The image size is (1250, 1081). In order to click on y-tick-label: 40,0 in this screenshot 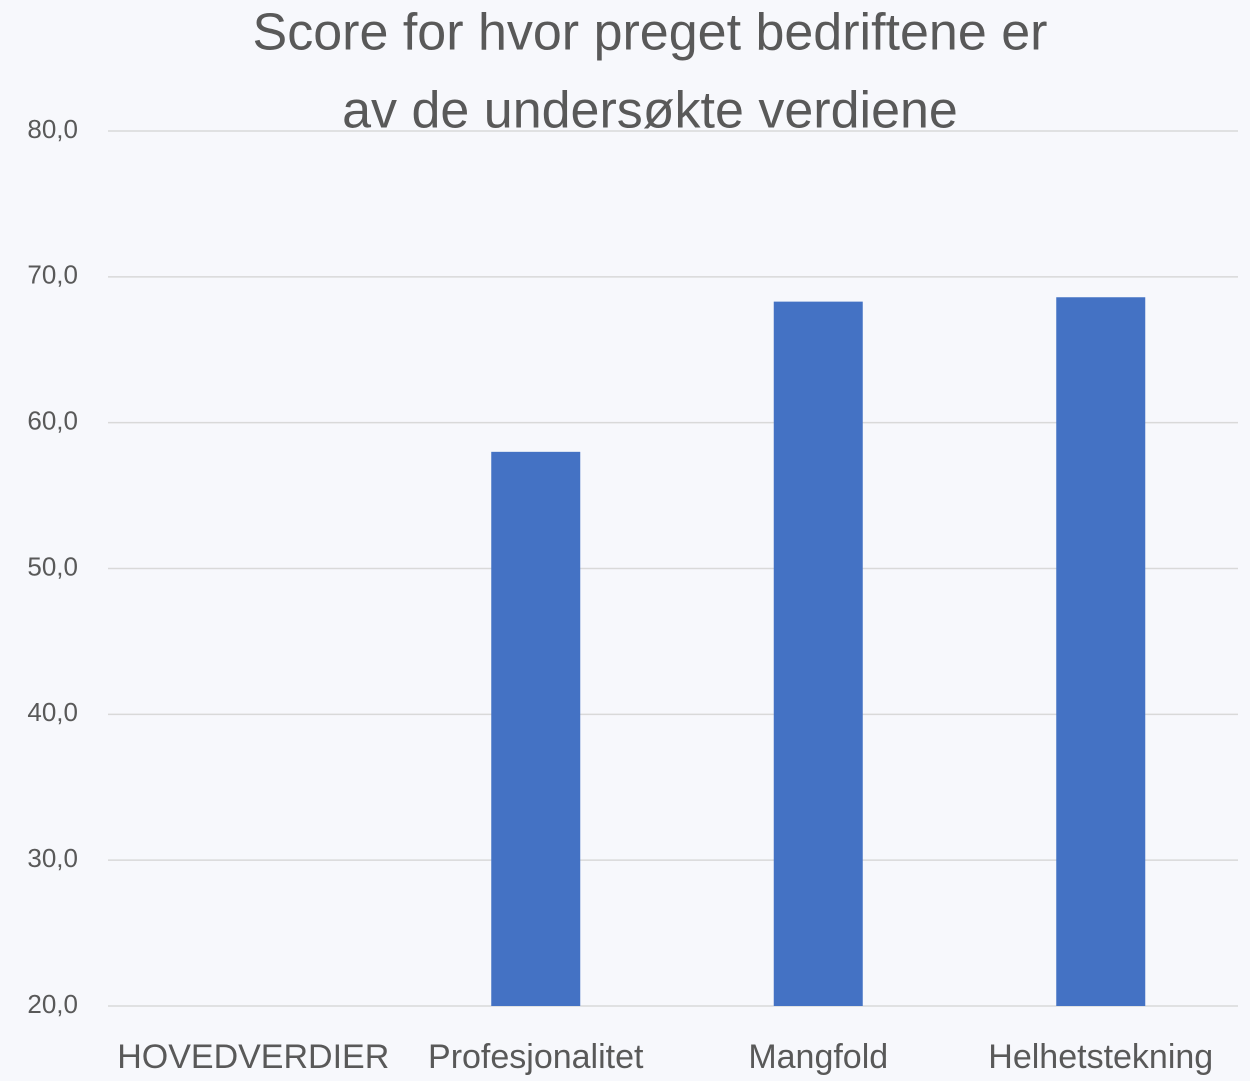, I will do `click(52, 712)`.